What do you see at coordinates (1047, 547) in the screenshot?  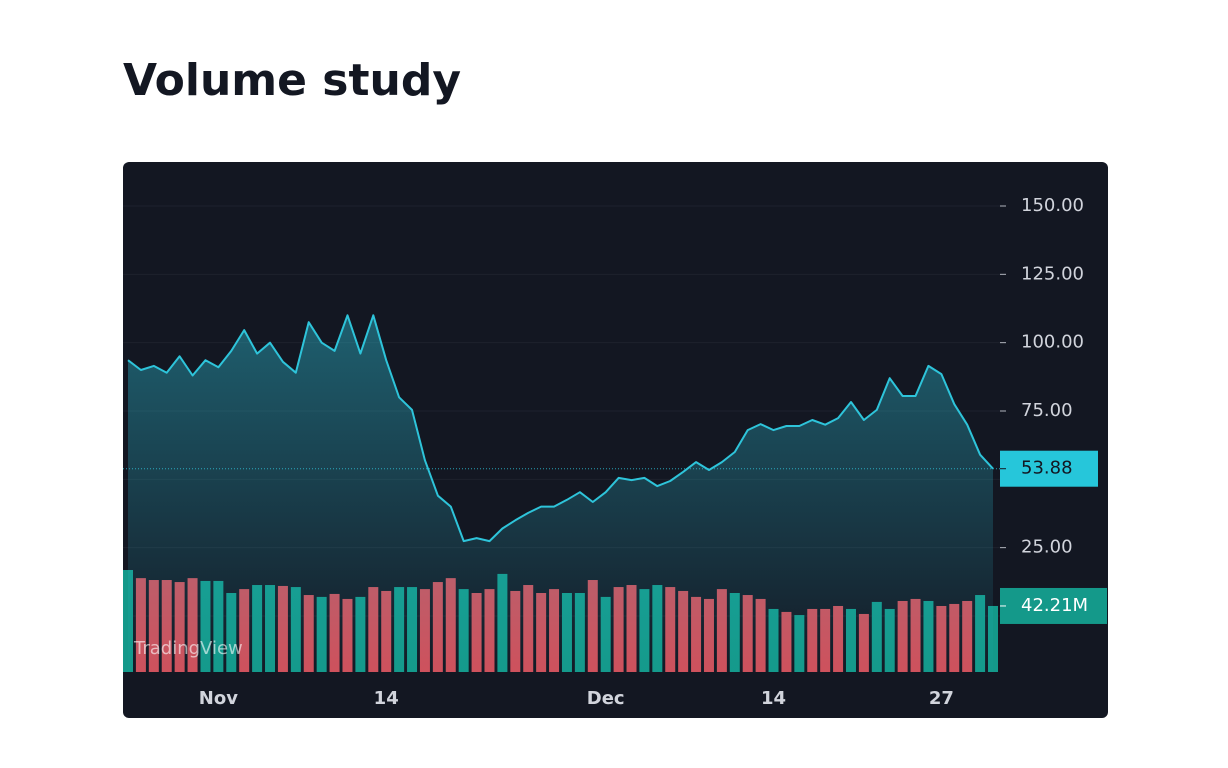 I see `y-tick-label: 25.00` at bounding box center [1047, 547].